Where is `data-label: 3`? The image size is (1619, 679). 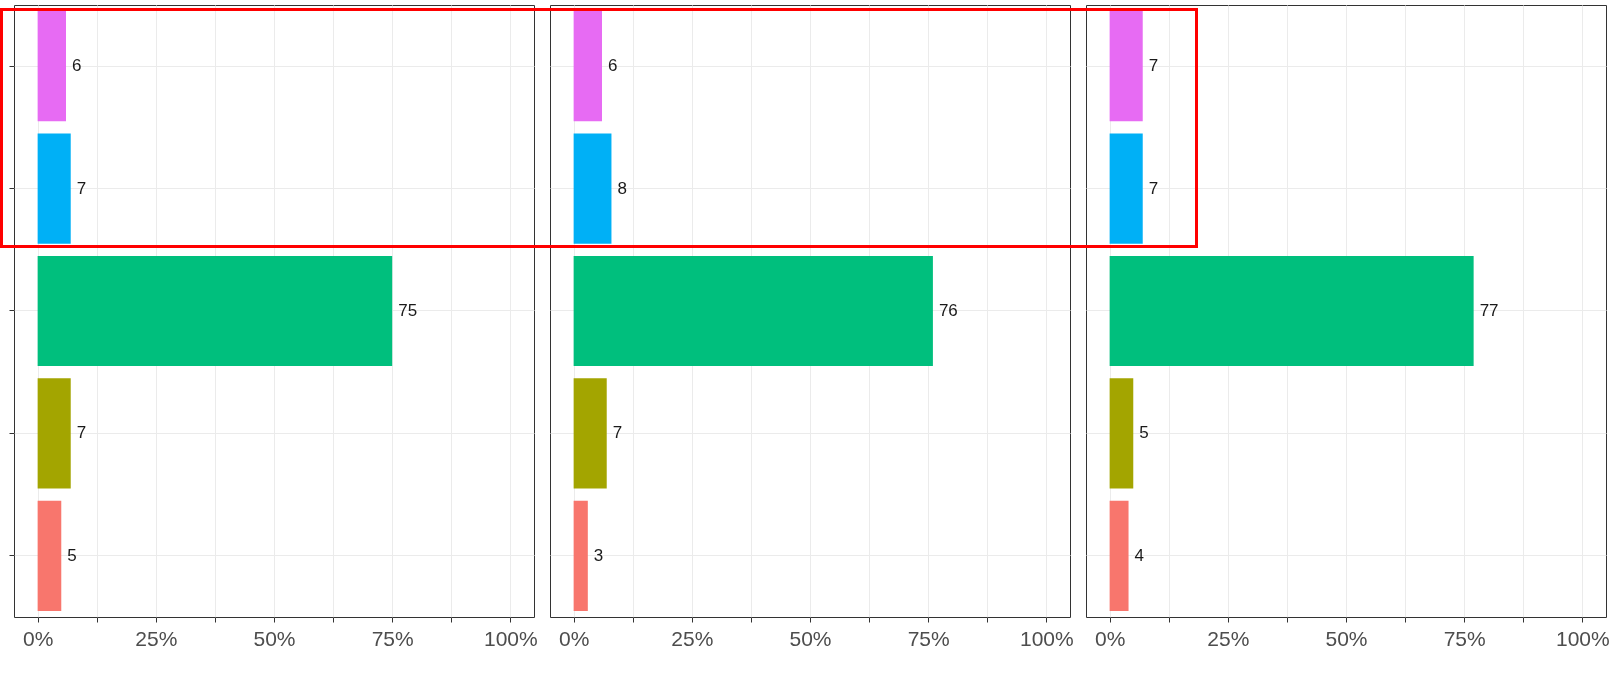
data-label: 3 is located at coordinates (598, 555).